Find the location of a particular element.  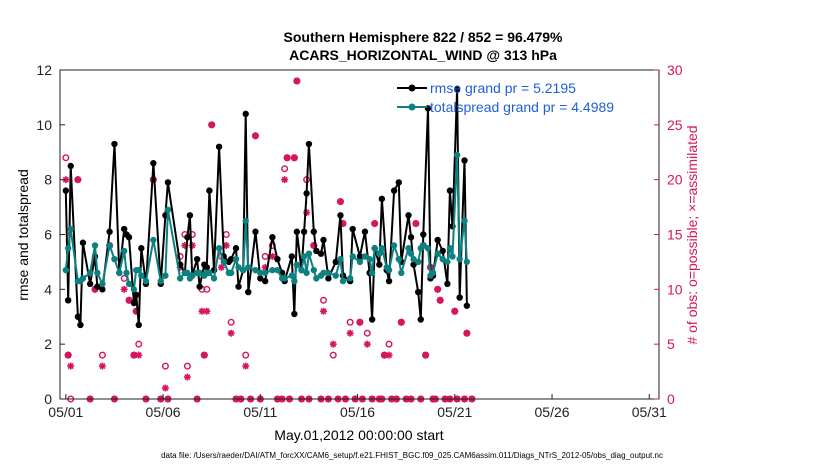

y-left-tick-label: 12 is located at coordinates (44, 70).